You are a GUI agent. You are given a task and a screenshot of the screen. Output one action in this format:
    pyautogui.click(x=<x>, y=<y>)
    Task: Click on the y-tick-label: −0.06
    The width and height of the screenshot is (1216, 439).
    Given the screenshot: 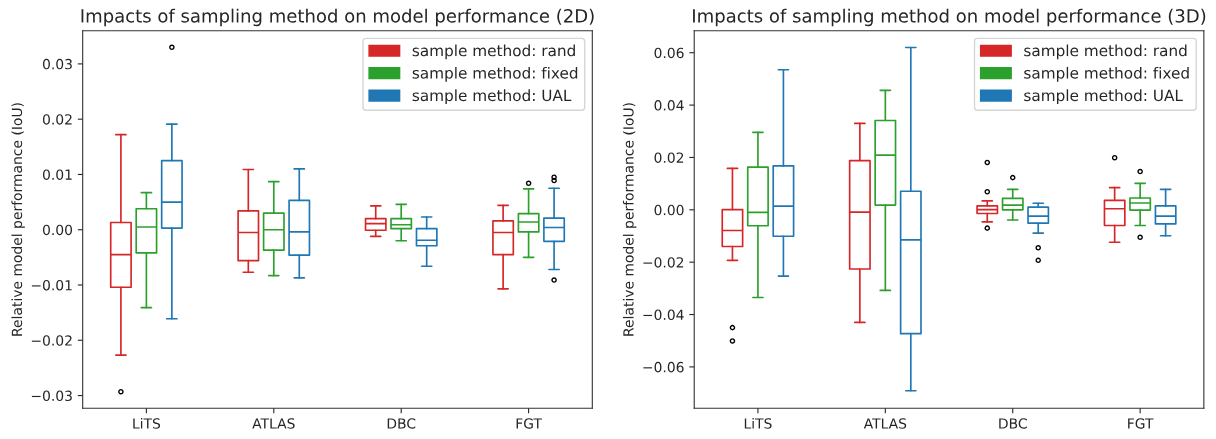 What is the action you would take?
    pyautogui.click(x=663, y=367)
    